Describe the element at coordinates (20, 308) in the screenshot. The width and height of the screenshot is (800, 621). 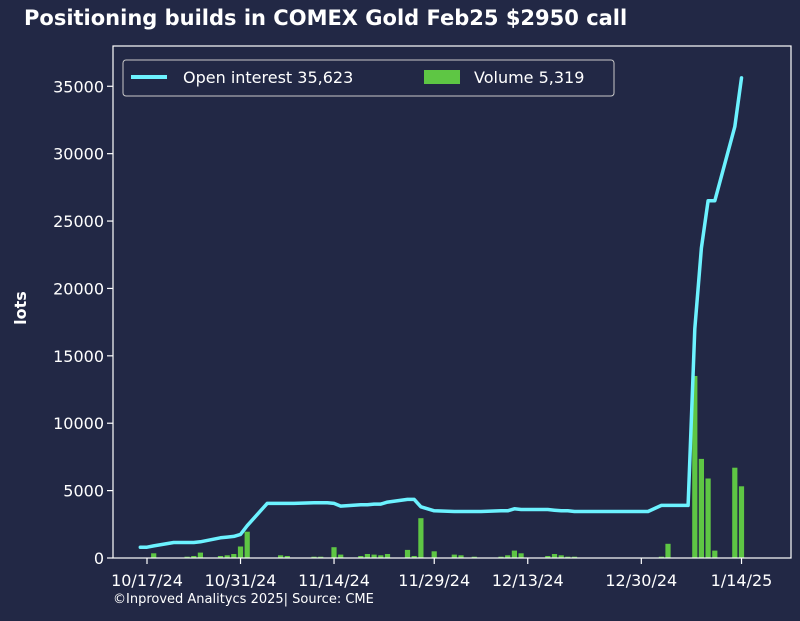
I see `y-axis-label: lots` at that location.